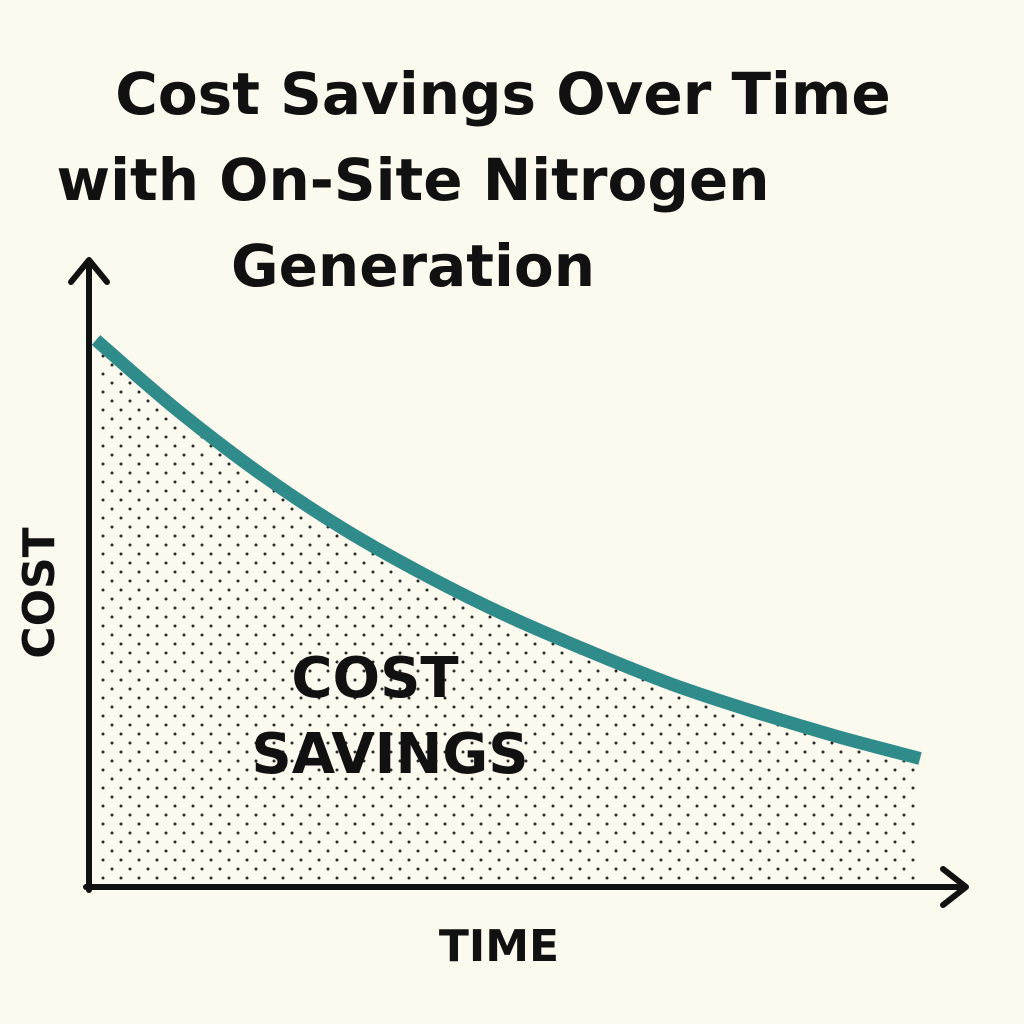 This screenshot has width=1024, height=1024. Describe the element at coordinates (89, 575) in the screenshot. I see `y-axis` at that location.